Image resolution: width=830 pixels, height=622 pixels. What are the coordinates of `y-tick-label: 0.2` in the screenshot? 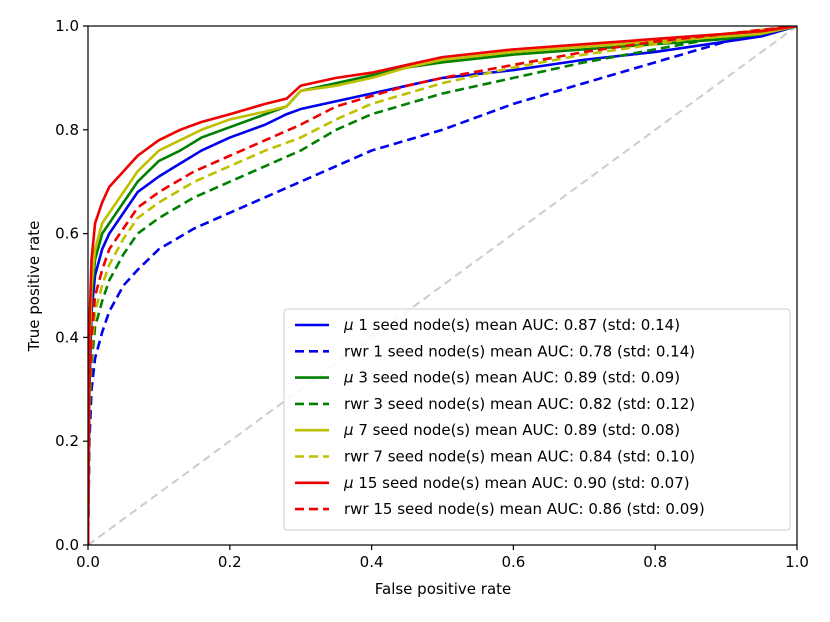 It's located at (67, 441).